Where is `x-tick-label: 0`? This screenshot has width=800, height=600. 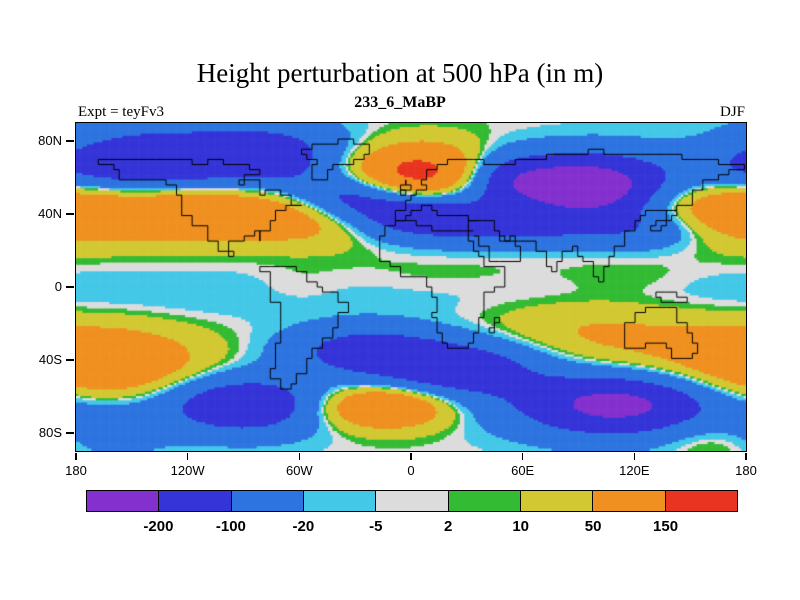
x-tick-label: 0 is located at coordinates (411, 470).